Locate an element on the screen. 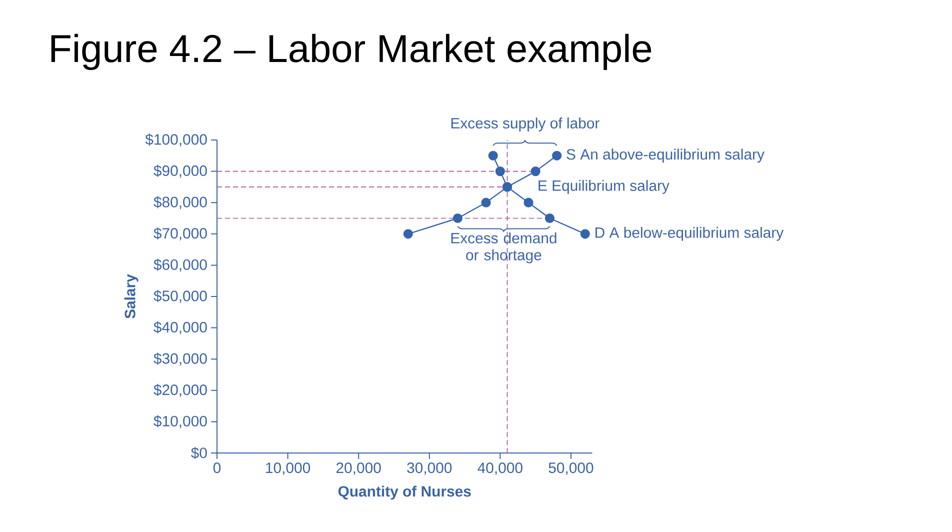 The height and width of the screenshot is (532, 952). y-axis-title: Salary is located at coordinates (131, 296).